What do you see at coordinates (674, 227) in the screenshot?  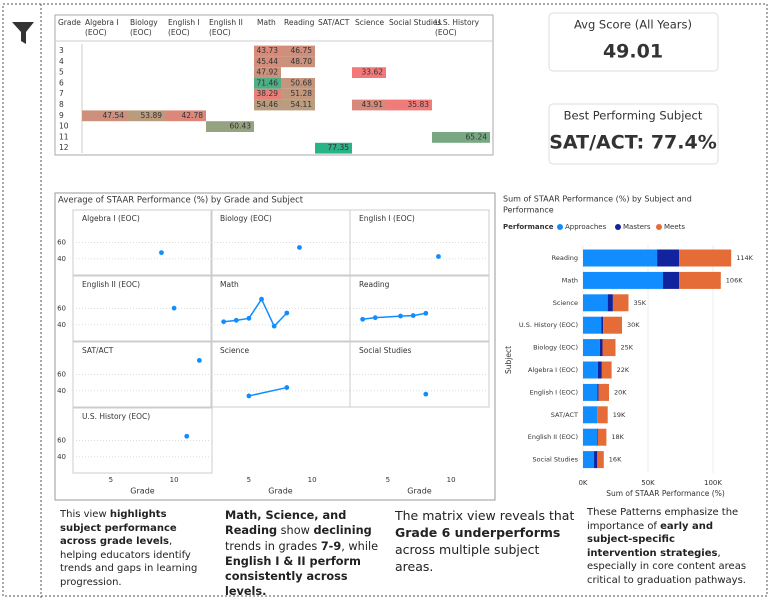 I see `legend-label: Meets` at bounding box center [674, 227].